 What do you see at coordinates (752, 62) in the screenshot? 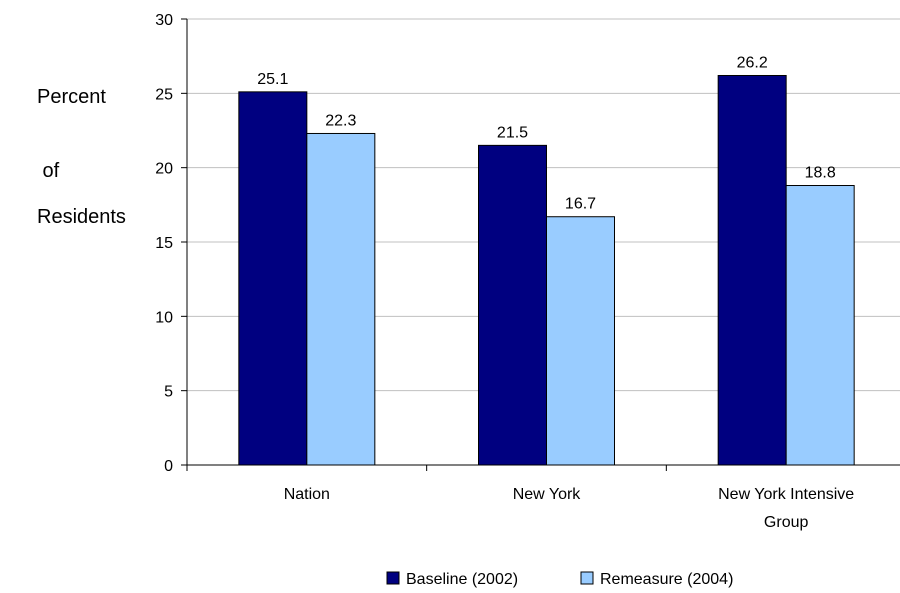
I see `data-label: 26.2` at bounding box center [752, 62].